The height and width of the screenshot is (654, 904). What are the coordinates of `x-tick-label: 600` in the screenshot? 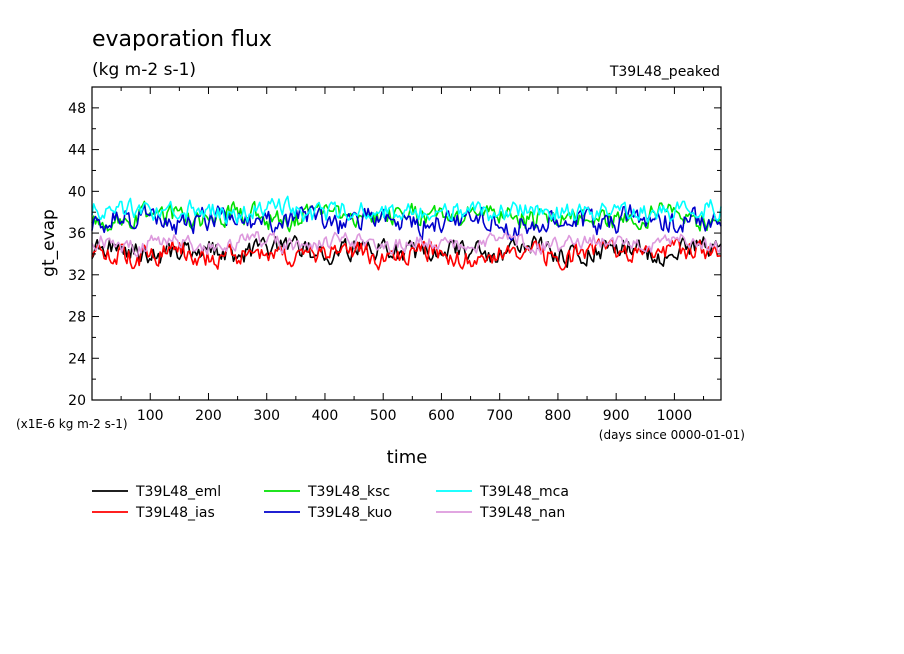 It's located at (441, 416).